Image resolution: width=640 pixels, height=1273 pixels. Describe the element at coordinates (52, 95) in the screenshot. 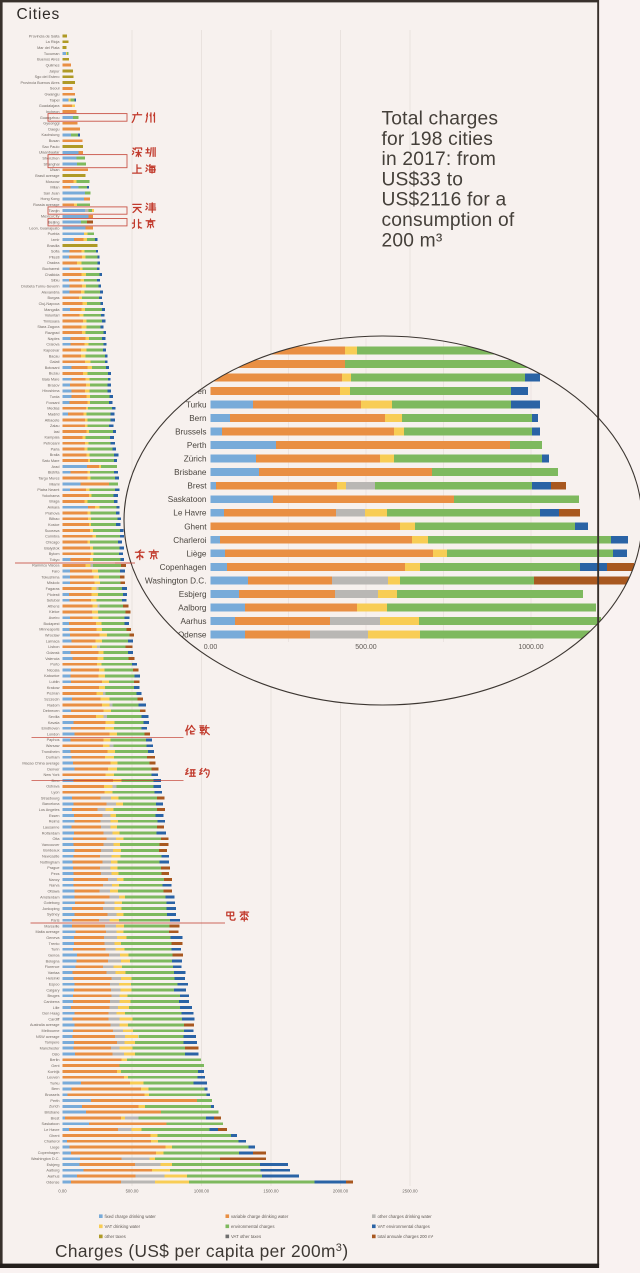

I see `svg-text: Gwangju` at that location.